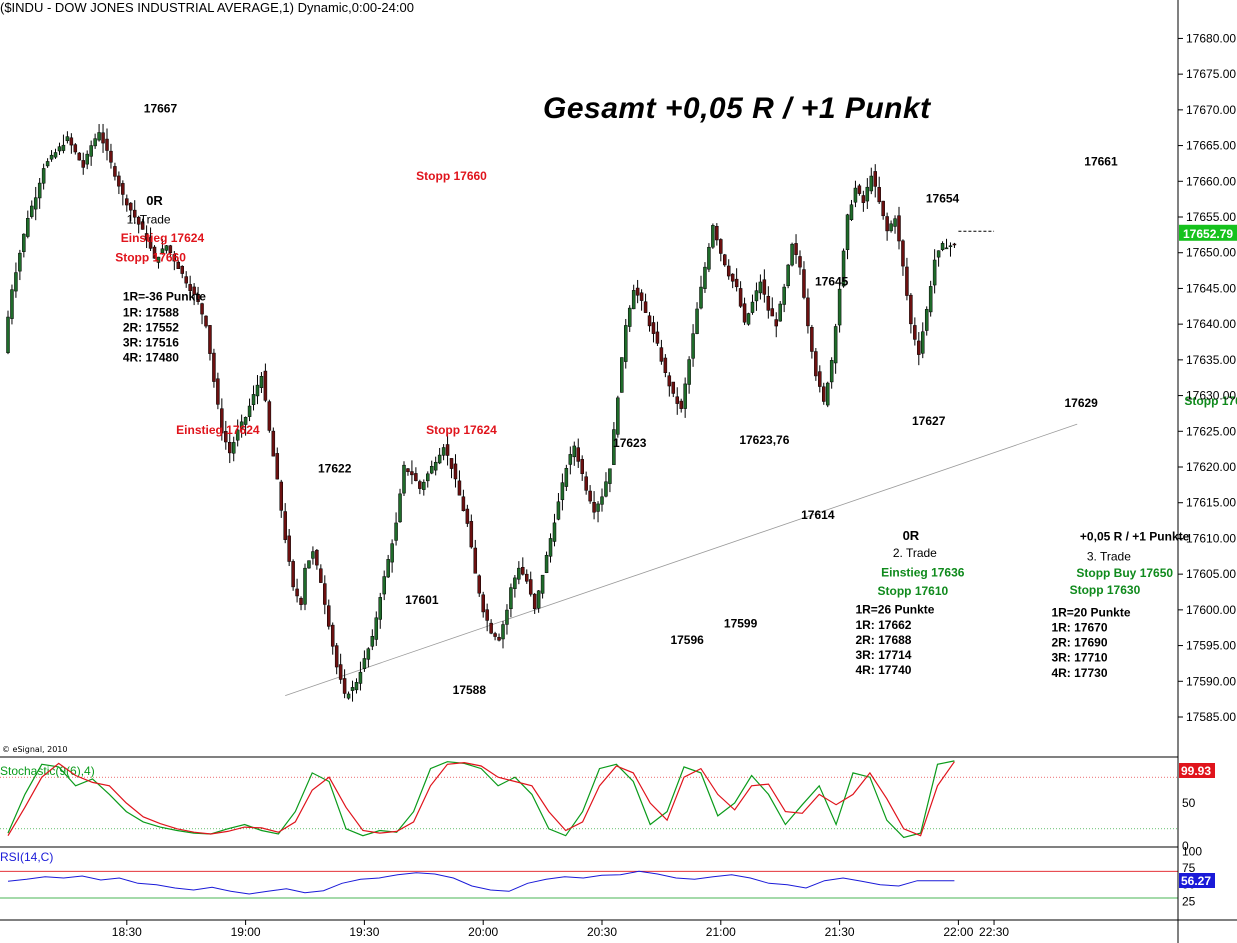  Describe the element at coordinates (481, 882) in the screenshot. I see `rsi-line` at that location.